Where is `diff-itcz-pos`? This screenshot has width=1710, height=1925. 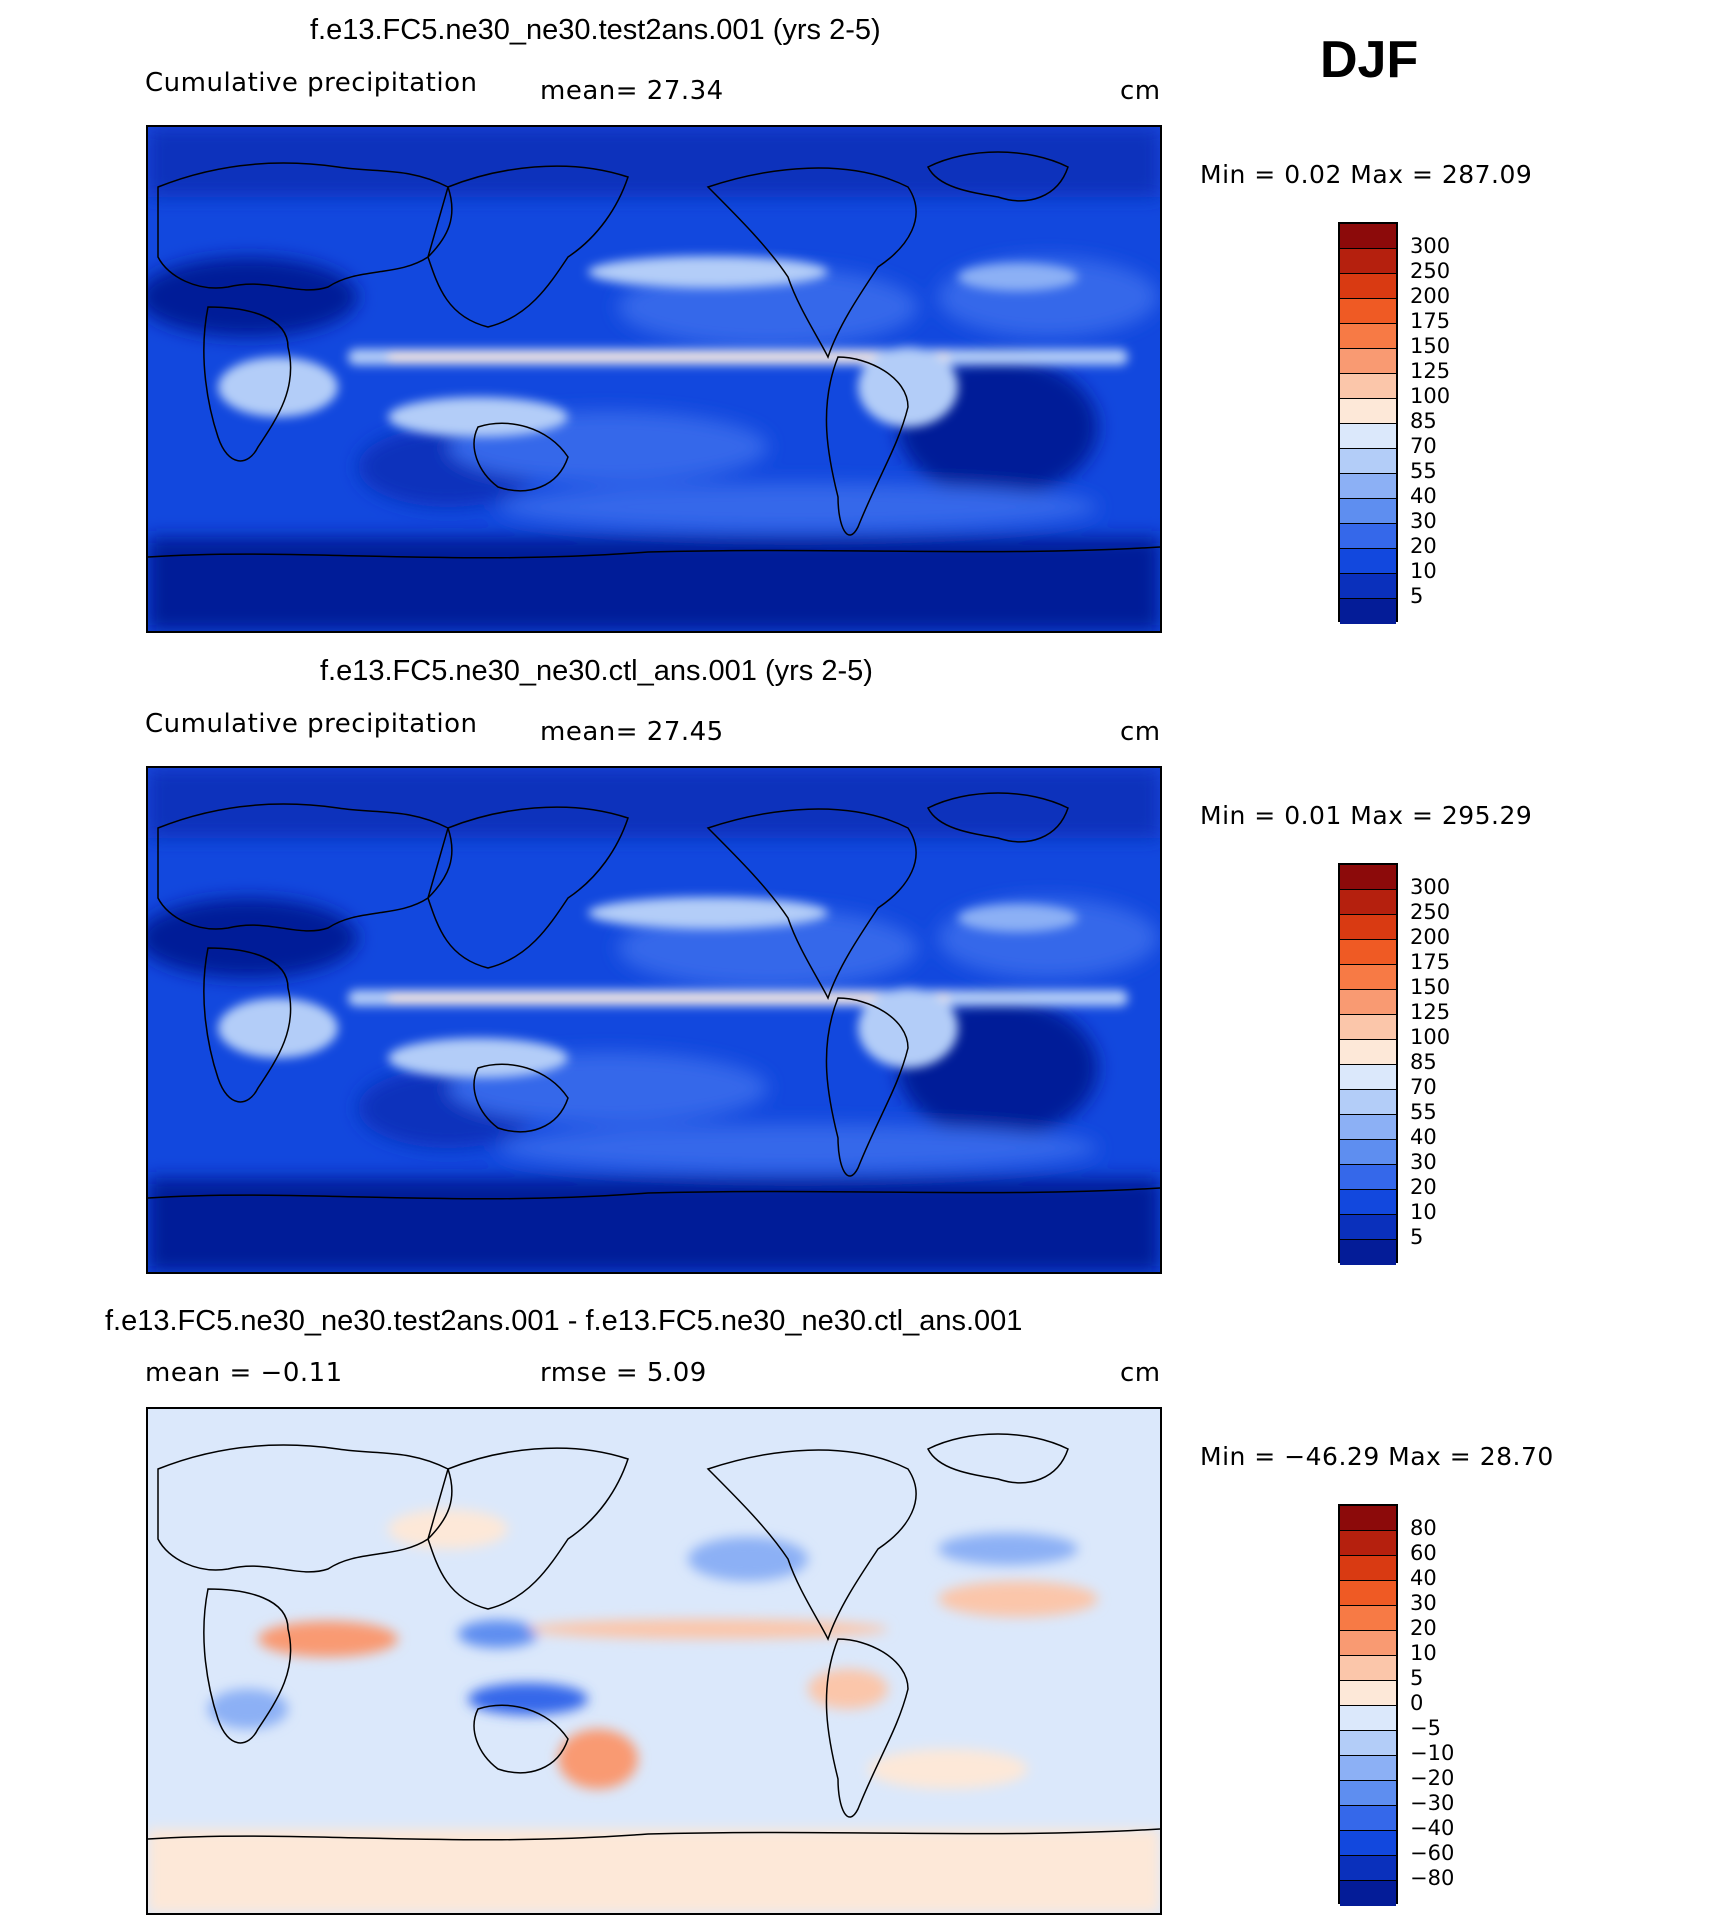 diff-itcz-pos is located at coordinates (708, 1629).